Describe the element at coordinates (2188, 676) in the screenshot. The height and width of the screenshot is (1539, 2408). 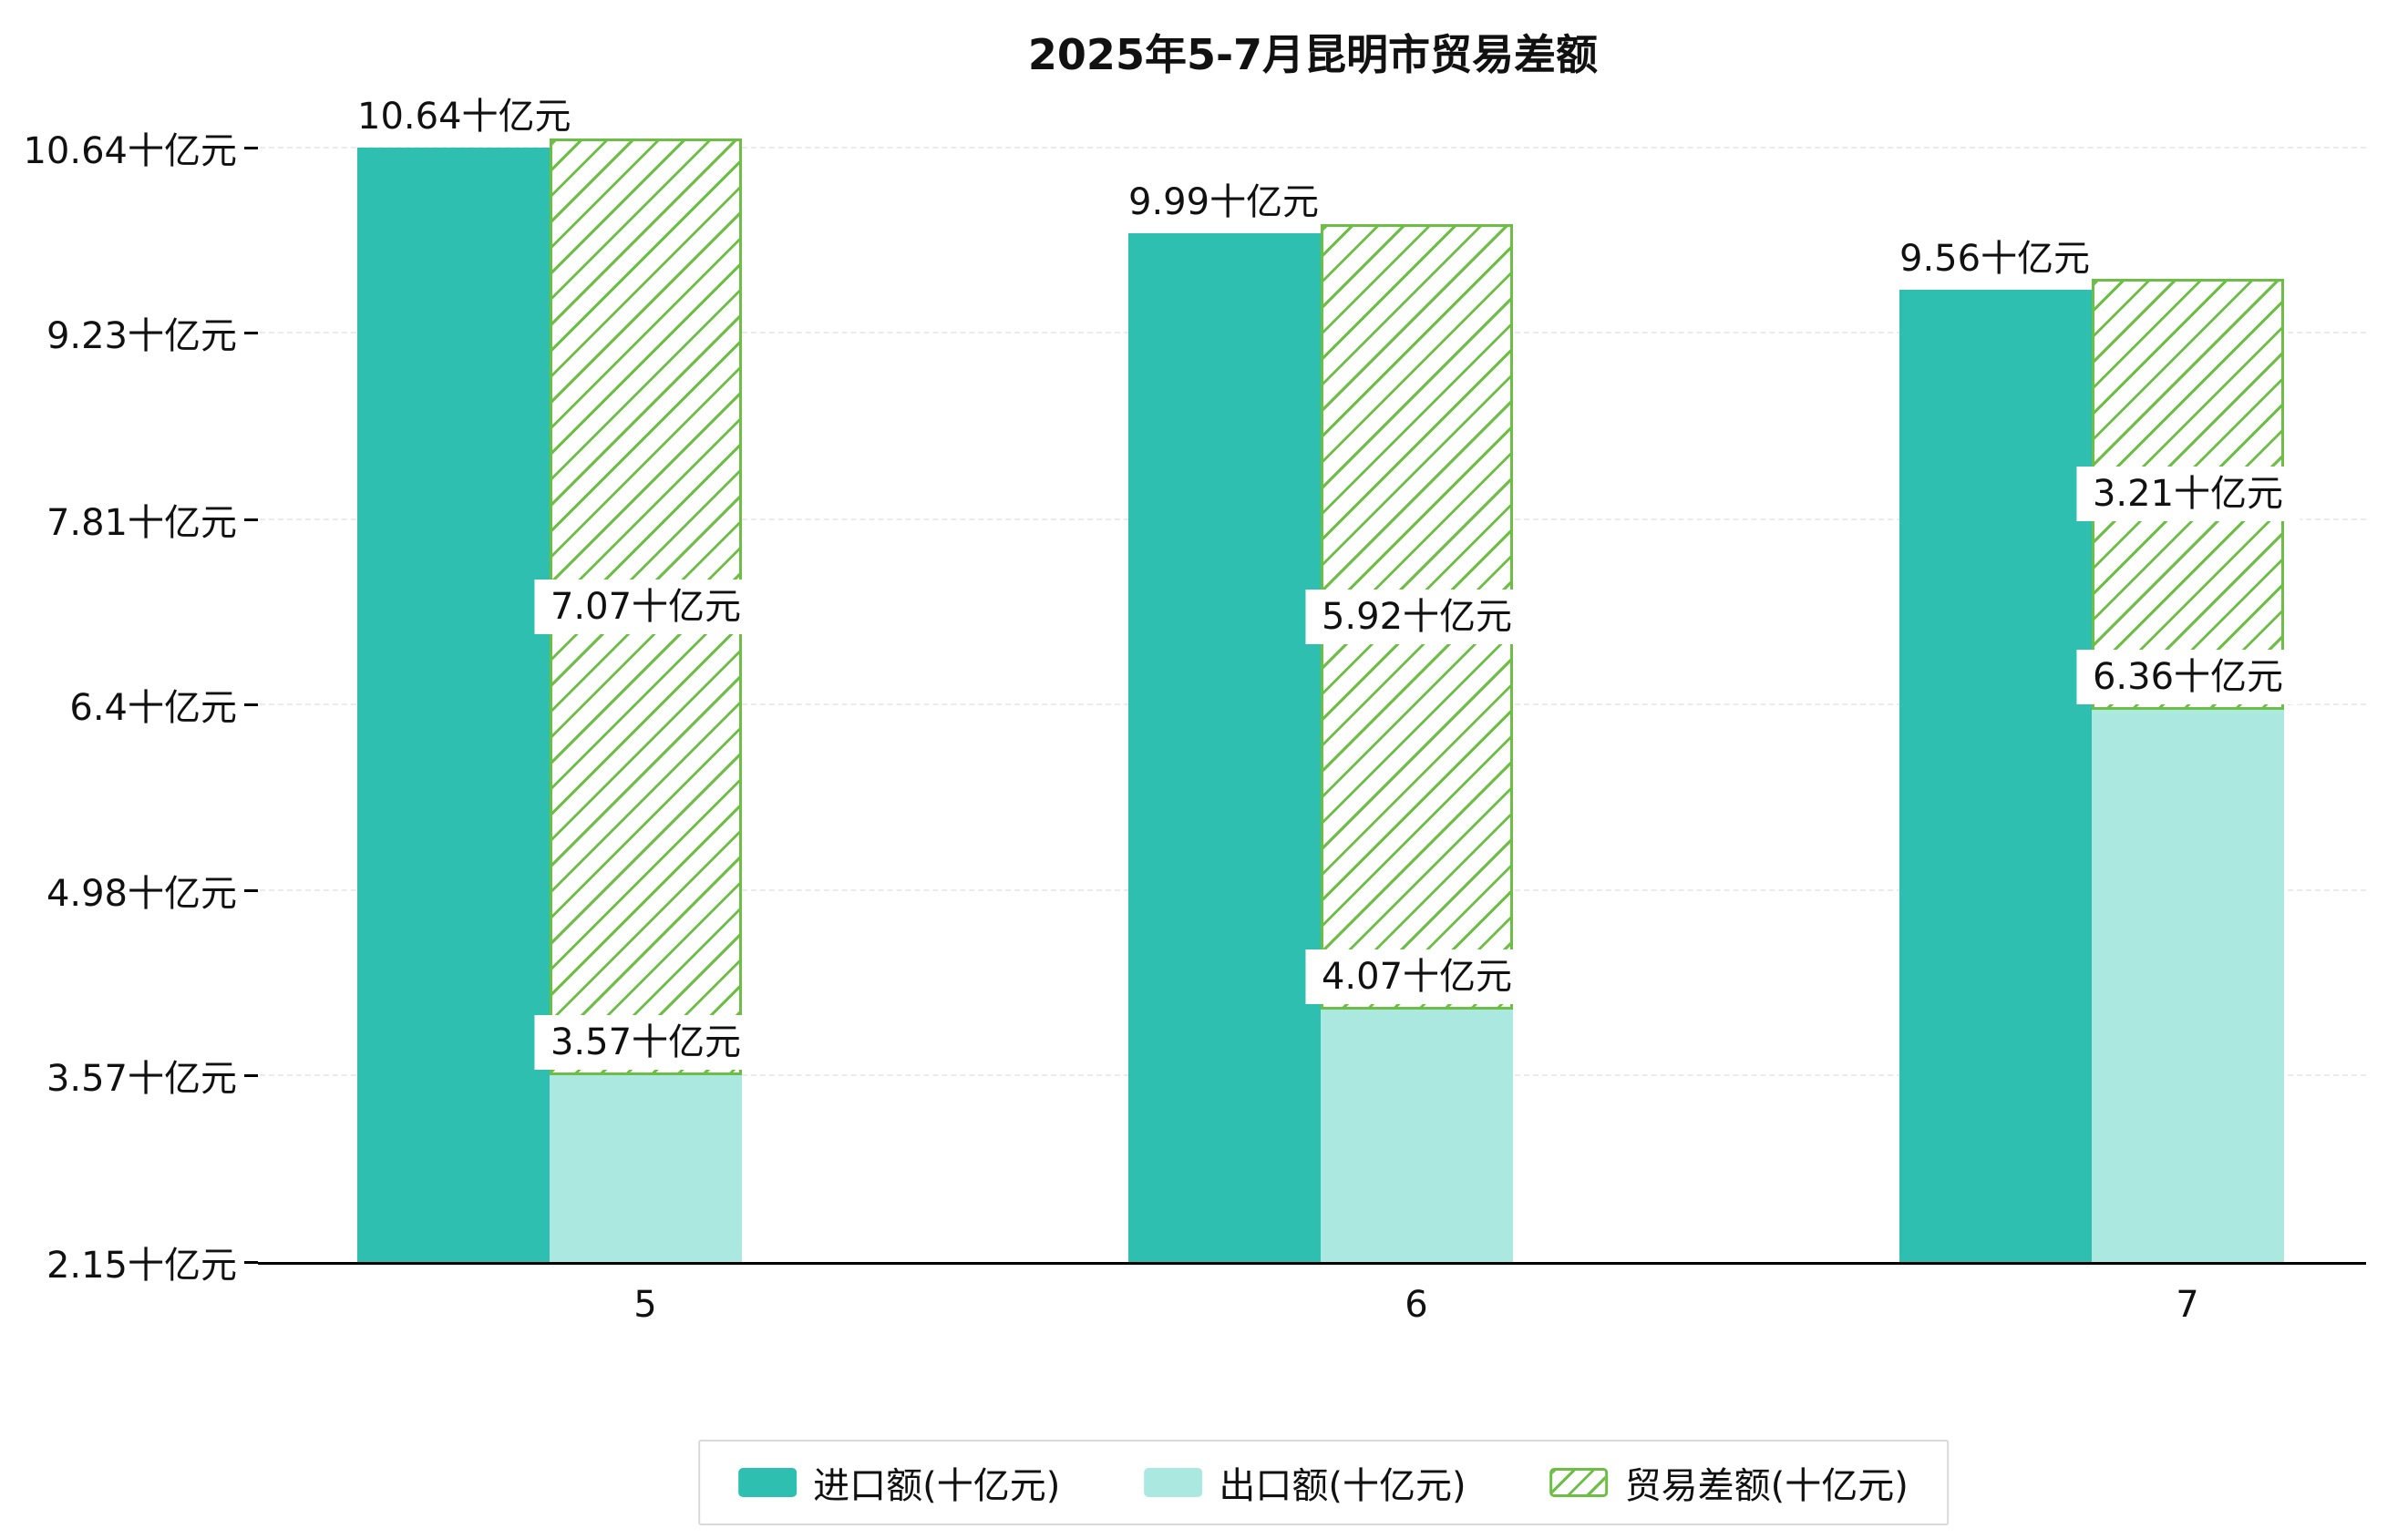
I see `export-value-label: 6.36十亿元` at that location.